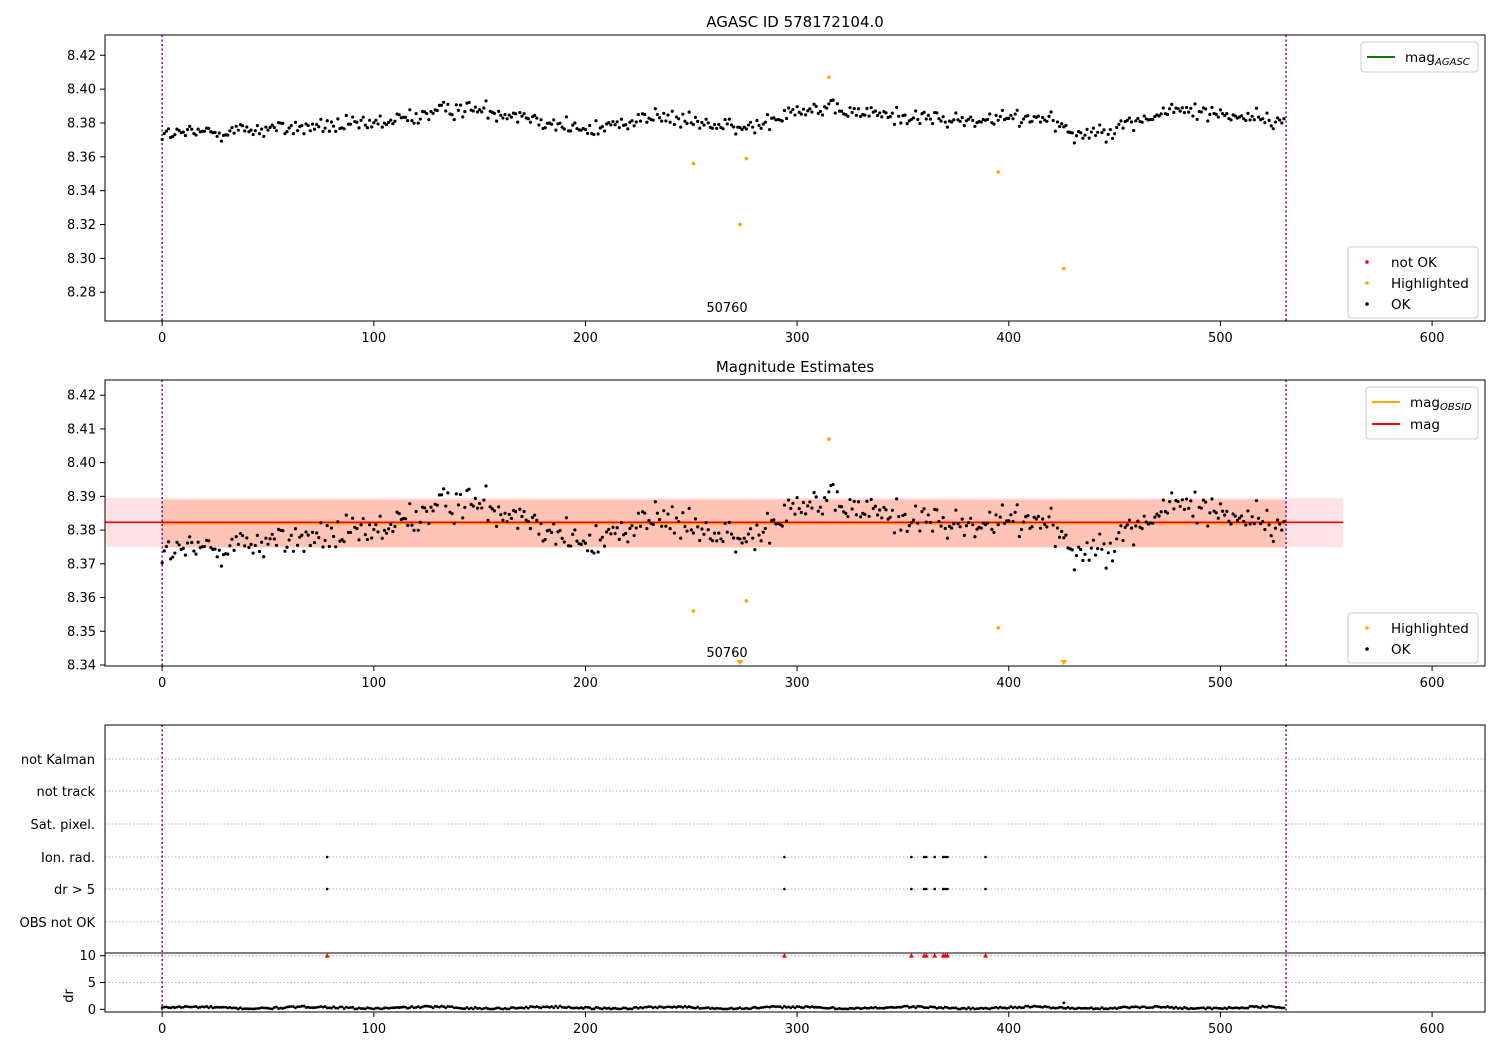 The image size is (1500, 1050). Describe the element at coordinates (1414, 263) in the screenshot. I see `legend-label: not OK` at that location.